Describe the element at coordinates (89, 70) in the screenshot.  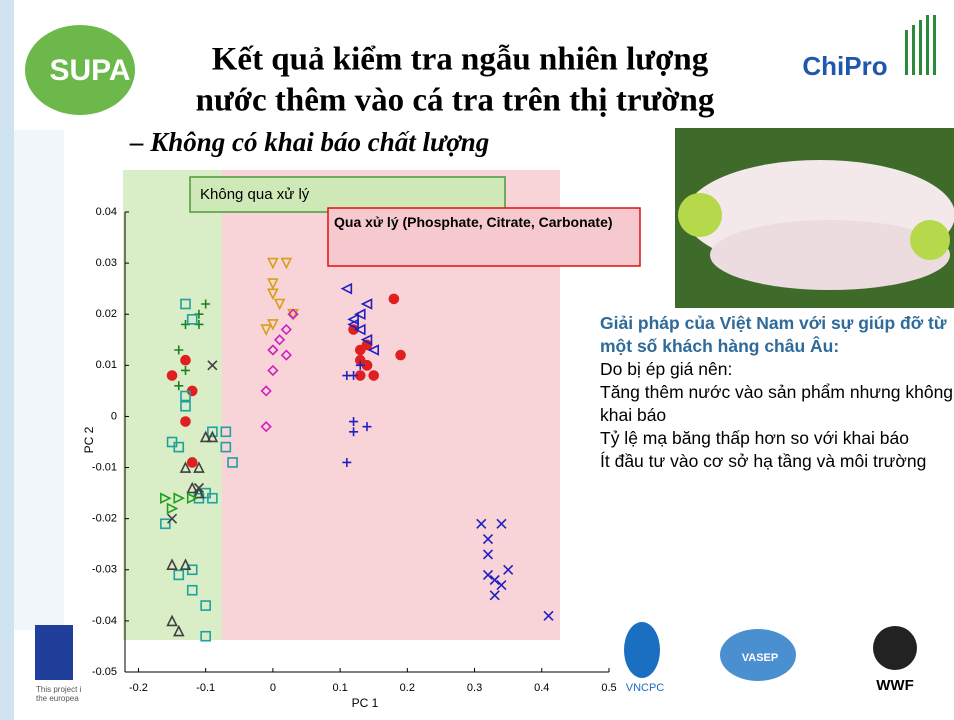
I see `supa-text: SUPA` at that location.